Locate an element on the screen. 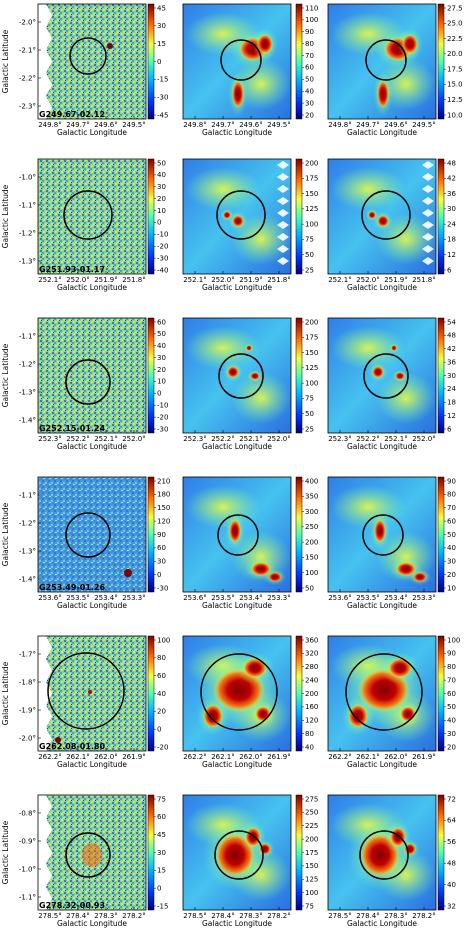  y-tick-label: -2.2° is located at coordinates (27, 79).